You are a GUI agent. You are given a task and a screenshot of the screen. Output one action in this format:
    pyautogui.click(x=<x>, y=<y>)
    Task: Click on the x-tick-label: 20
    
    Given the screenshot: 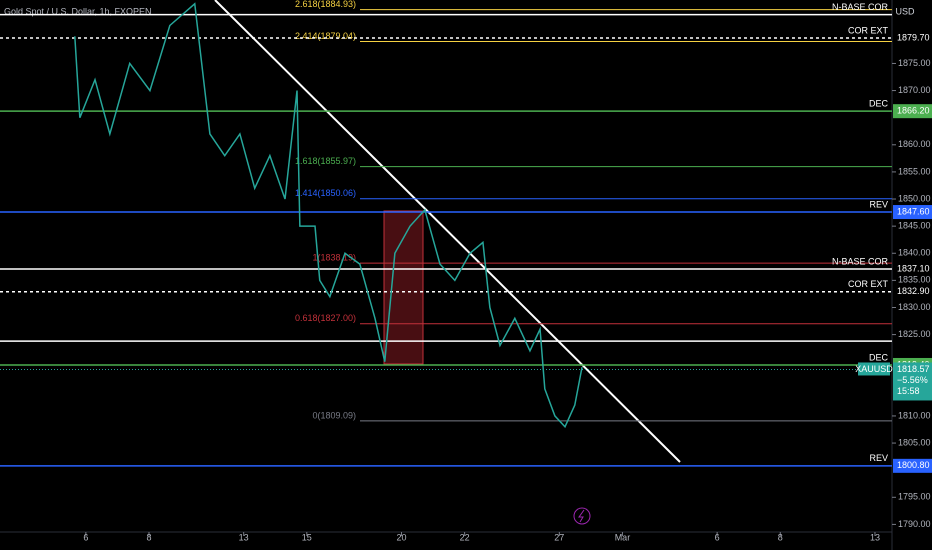 What is the action you would take?
    pyautogui.click(x=401, y=537)
    